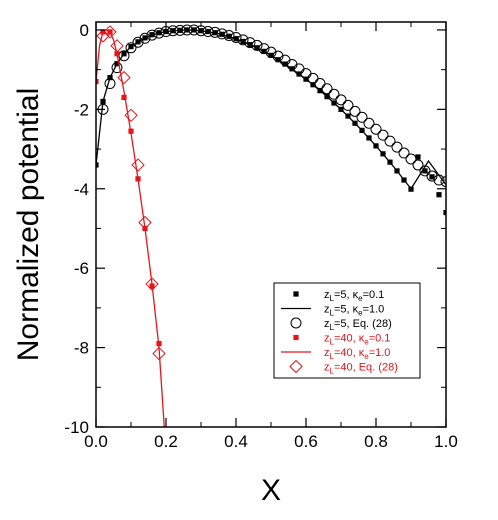 This screenshot has height=520, width=498. Describe the element at coordinates (76, 427) in the screenshot. I see `y-tick-label: -10` at that location.